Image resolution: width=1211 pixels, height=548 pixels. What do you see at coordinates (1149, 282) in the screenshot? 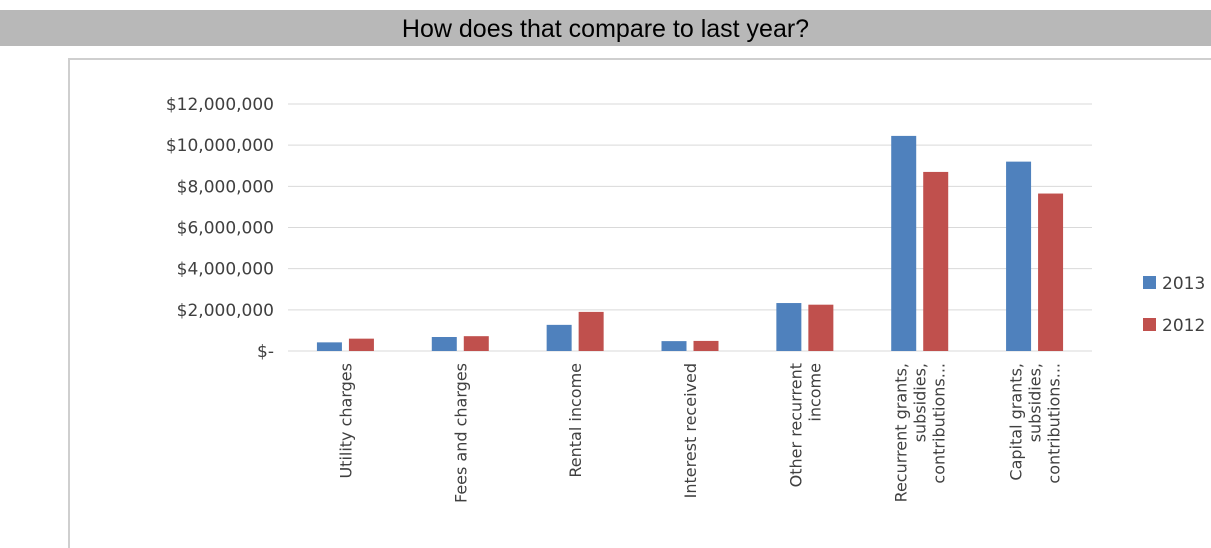
I see `legend-swatch-2013` at bounding box center [1149, 282].